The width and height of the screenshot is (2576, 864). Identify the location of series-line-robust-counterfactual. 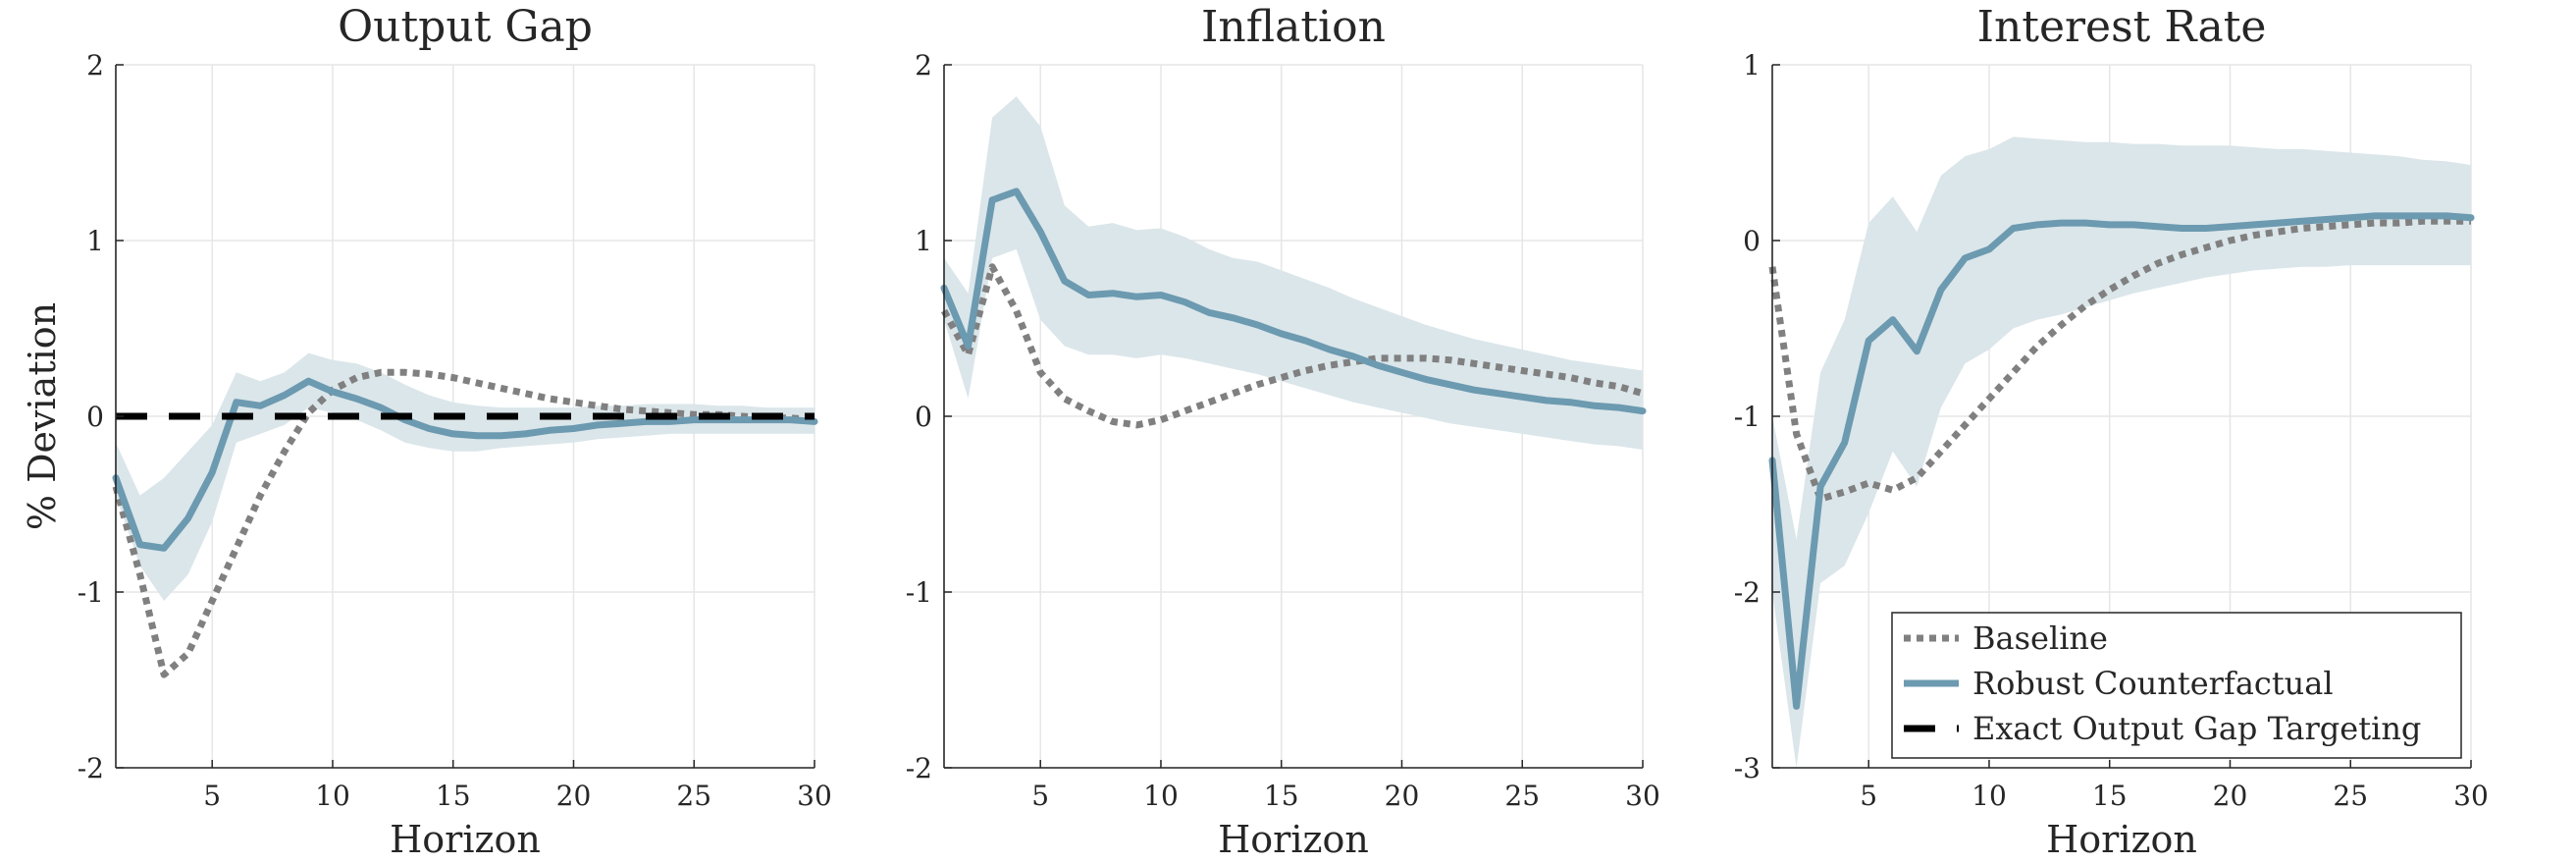
(1293, 302).